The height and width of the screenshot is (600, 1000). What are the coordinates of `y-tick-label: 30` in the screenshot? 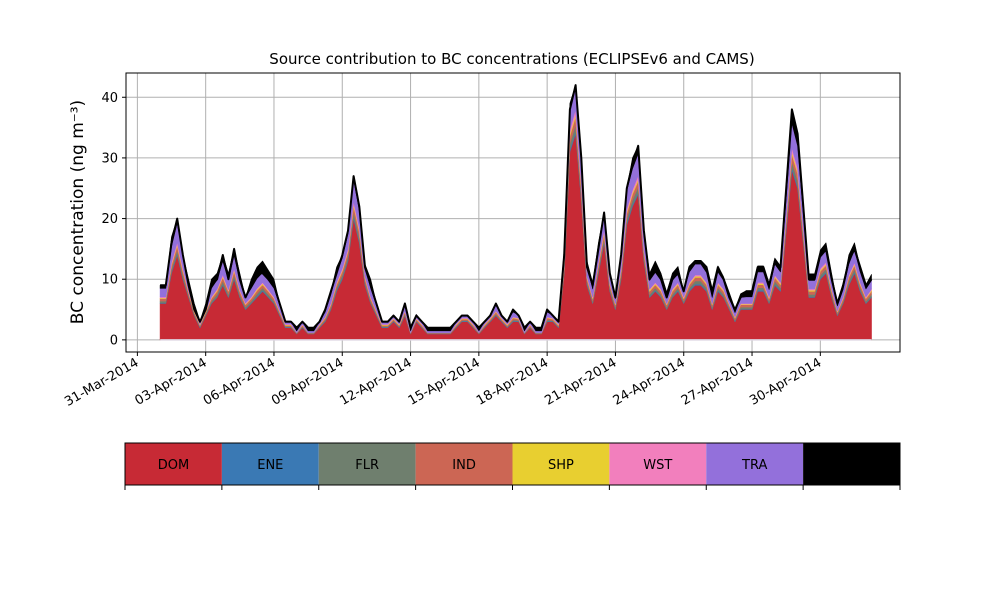 It's located at (109, 158).